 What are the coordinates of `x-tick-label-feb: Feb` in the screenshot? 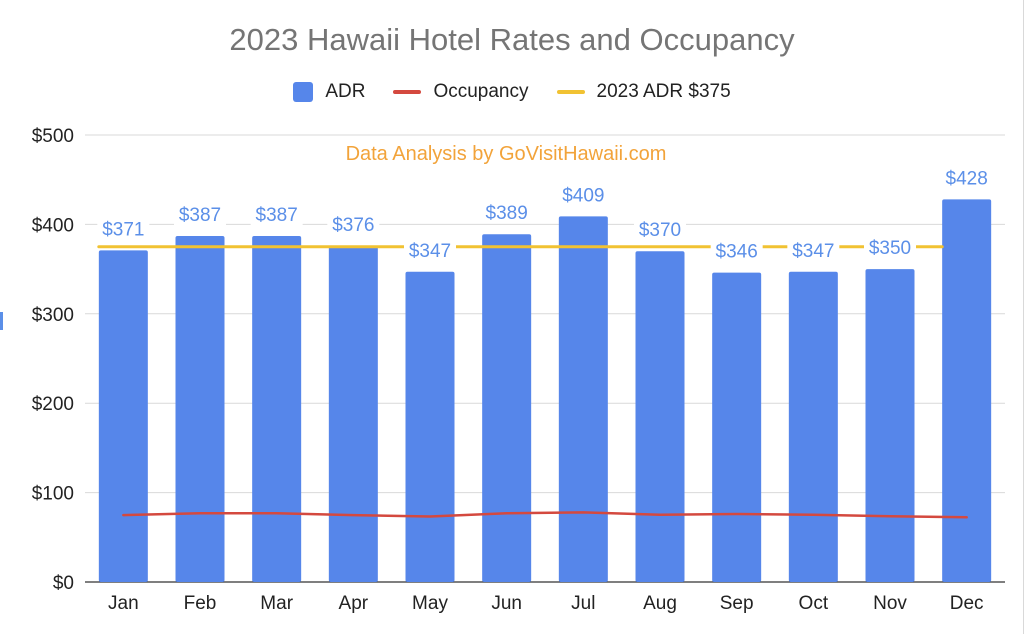 It's located at (200, 603).